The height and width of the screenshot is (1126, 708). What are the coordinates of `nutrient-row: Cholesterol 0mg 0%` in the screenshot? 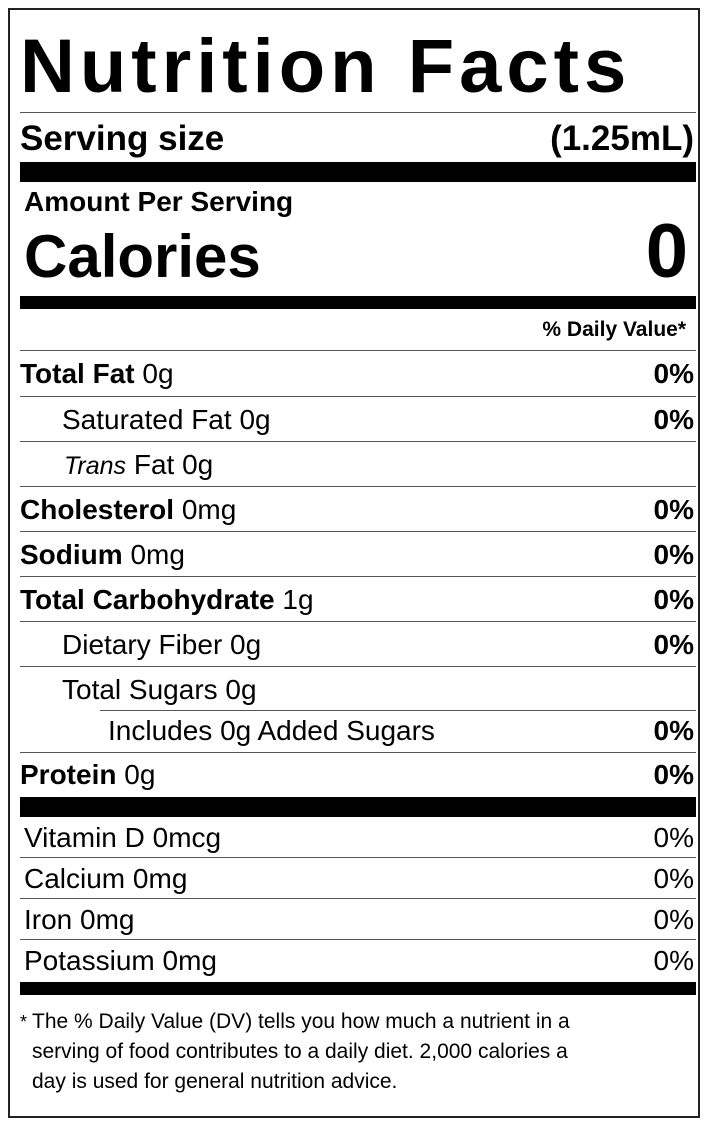 It's located at (357, 509).